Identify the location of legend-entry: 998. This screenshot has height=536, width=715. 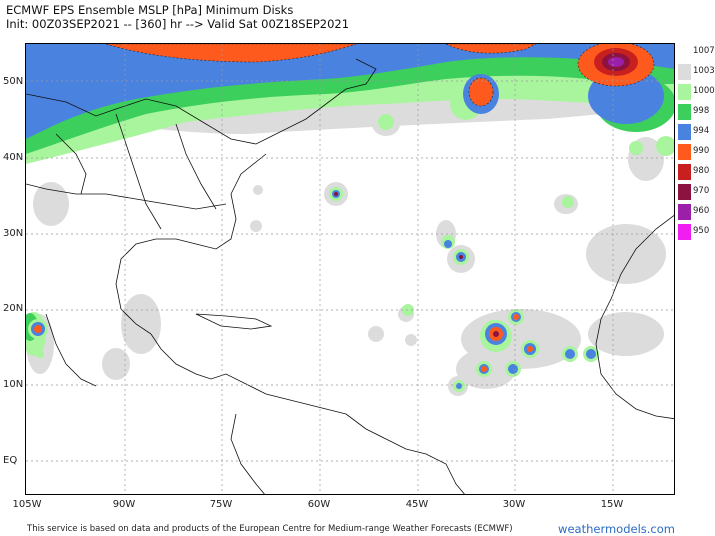
(696, 112).